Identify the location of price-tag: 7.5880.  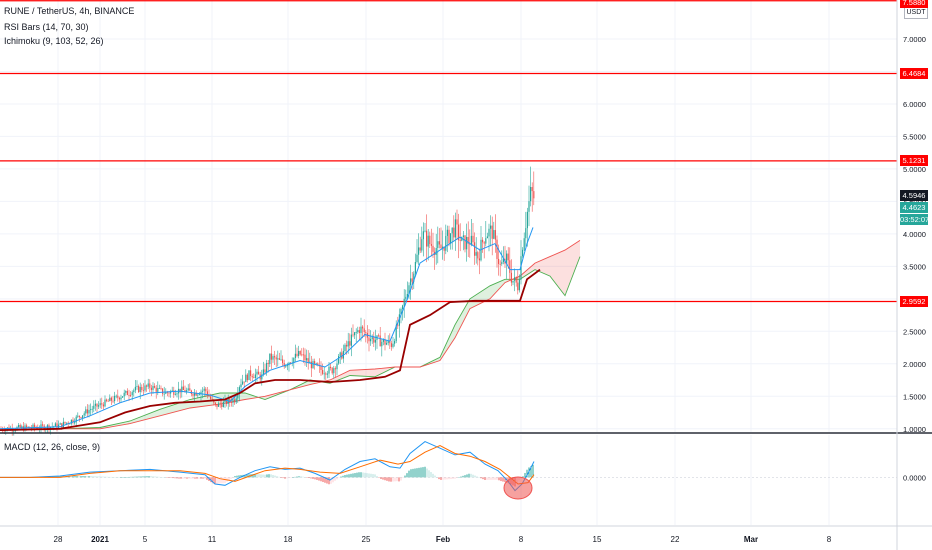
(914, 4).